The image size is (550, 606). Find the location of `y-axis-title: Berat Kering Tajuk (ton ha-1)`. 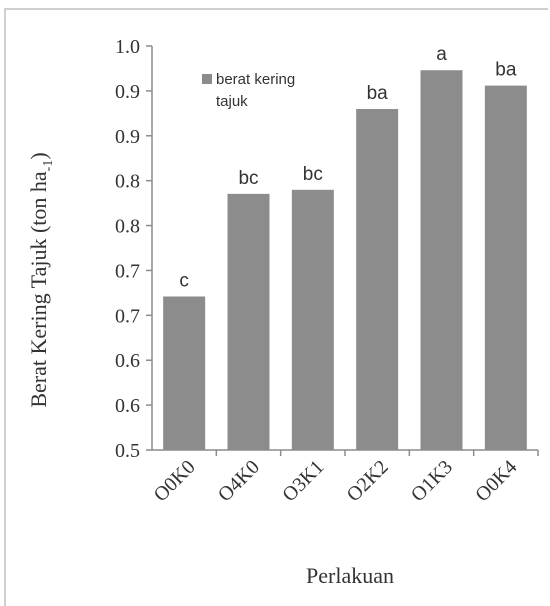

y-axis-title: Berat Kering Tajuk (ton ha-1) is located at coordinates (41, 279).